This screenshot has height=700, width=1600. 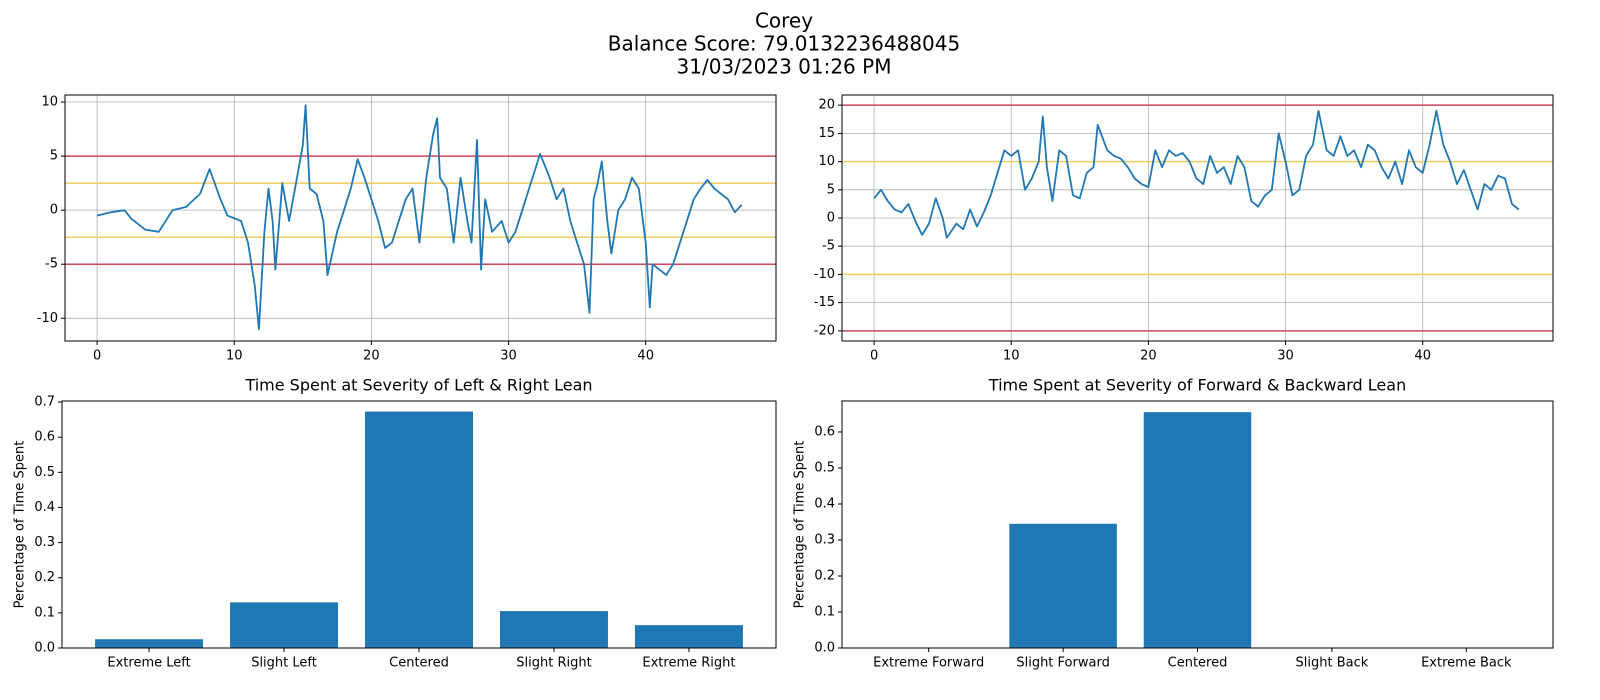 I want to click on x-tick-label: Extreme Forward, so click(x=928, y=663).